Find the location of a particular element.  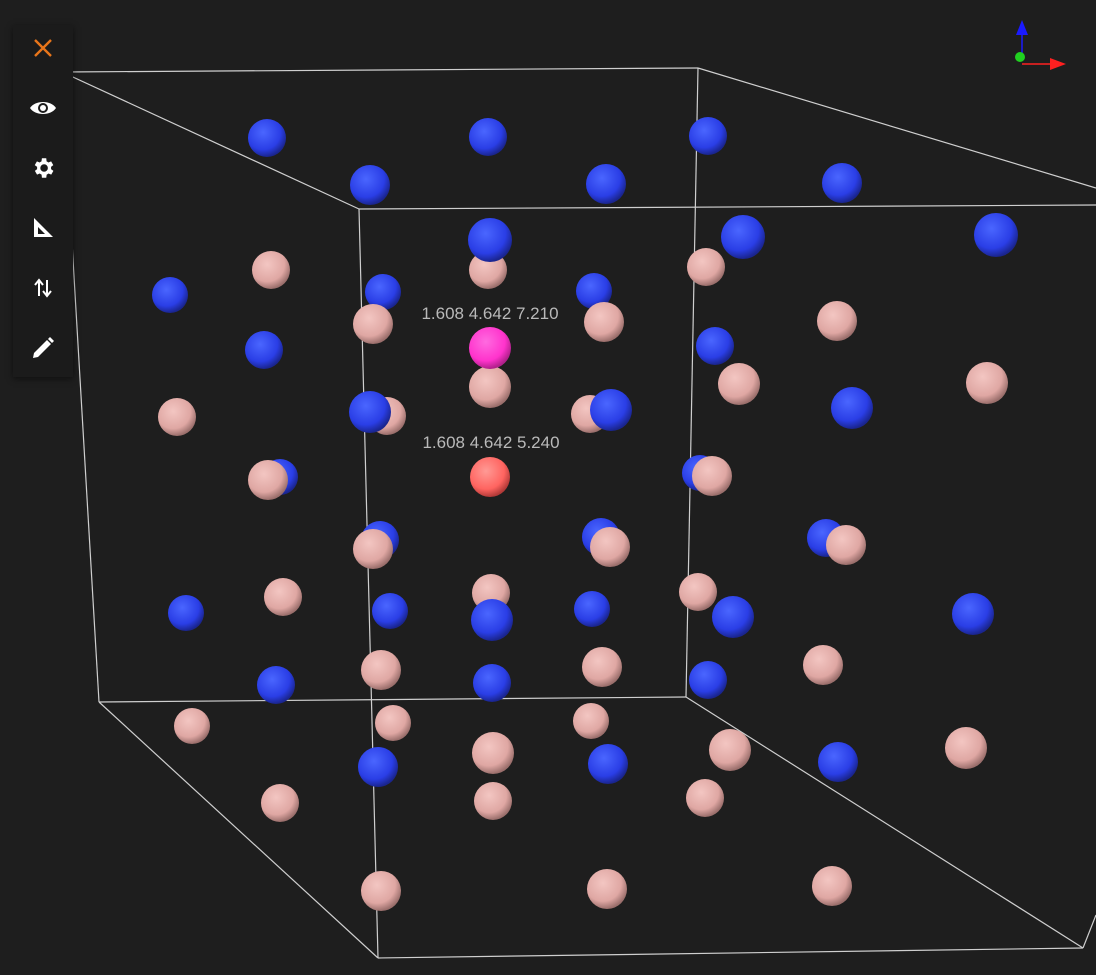

close-icon is located at coordinates (43, 48).